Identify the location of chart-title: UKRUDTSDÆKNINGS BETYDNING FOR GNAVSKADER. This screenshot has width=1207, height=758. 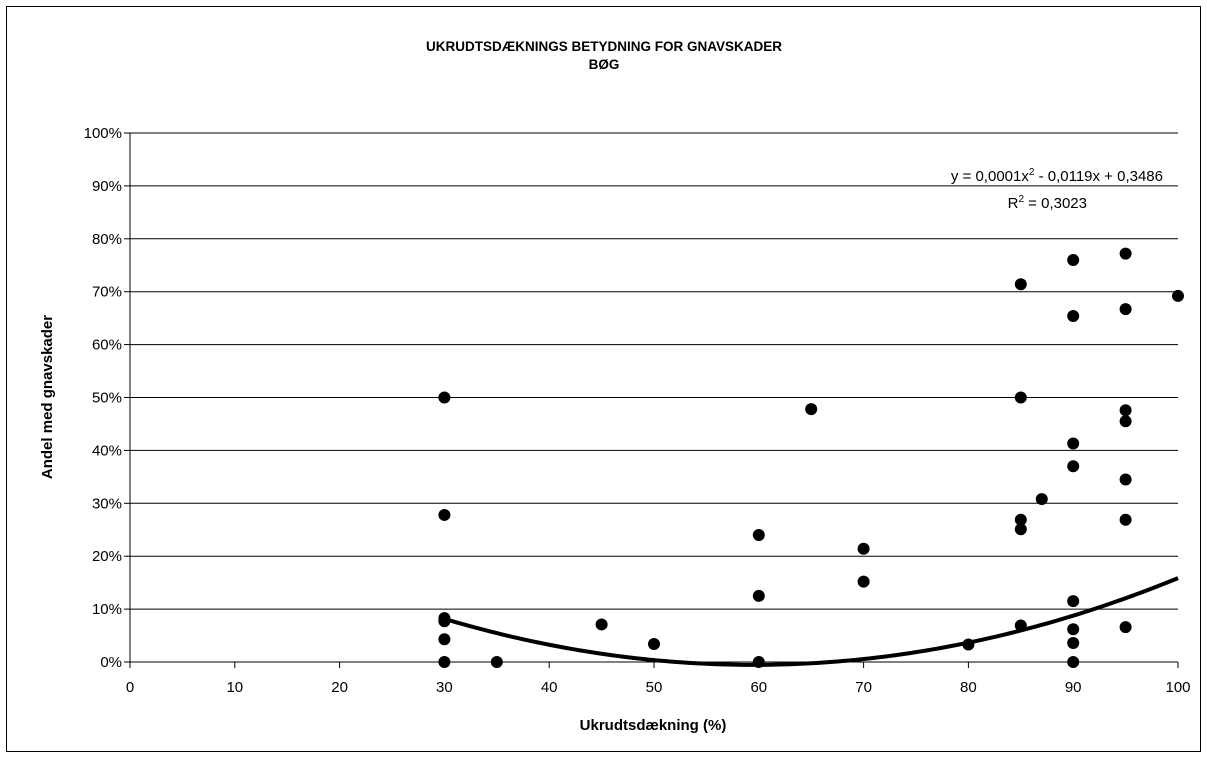
(604, 46).